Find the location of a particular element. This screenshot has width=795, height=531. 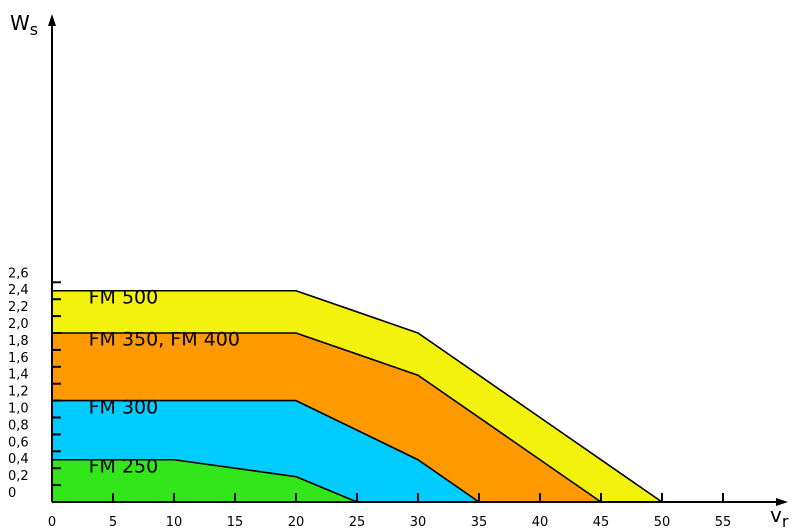

x-axis-title-sub: r is located at coordinates (785, 521).